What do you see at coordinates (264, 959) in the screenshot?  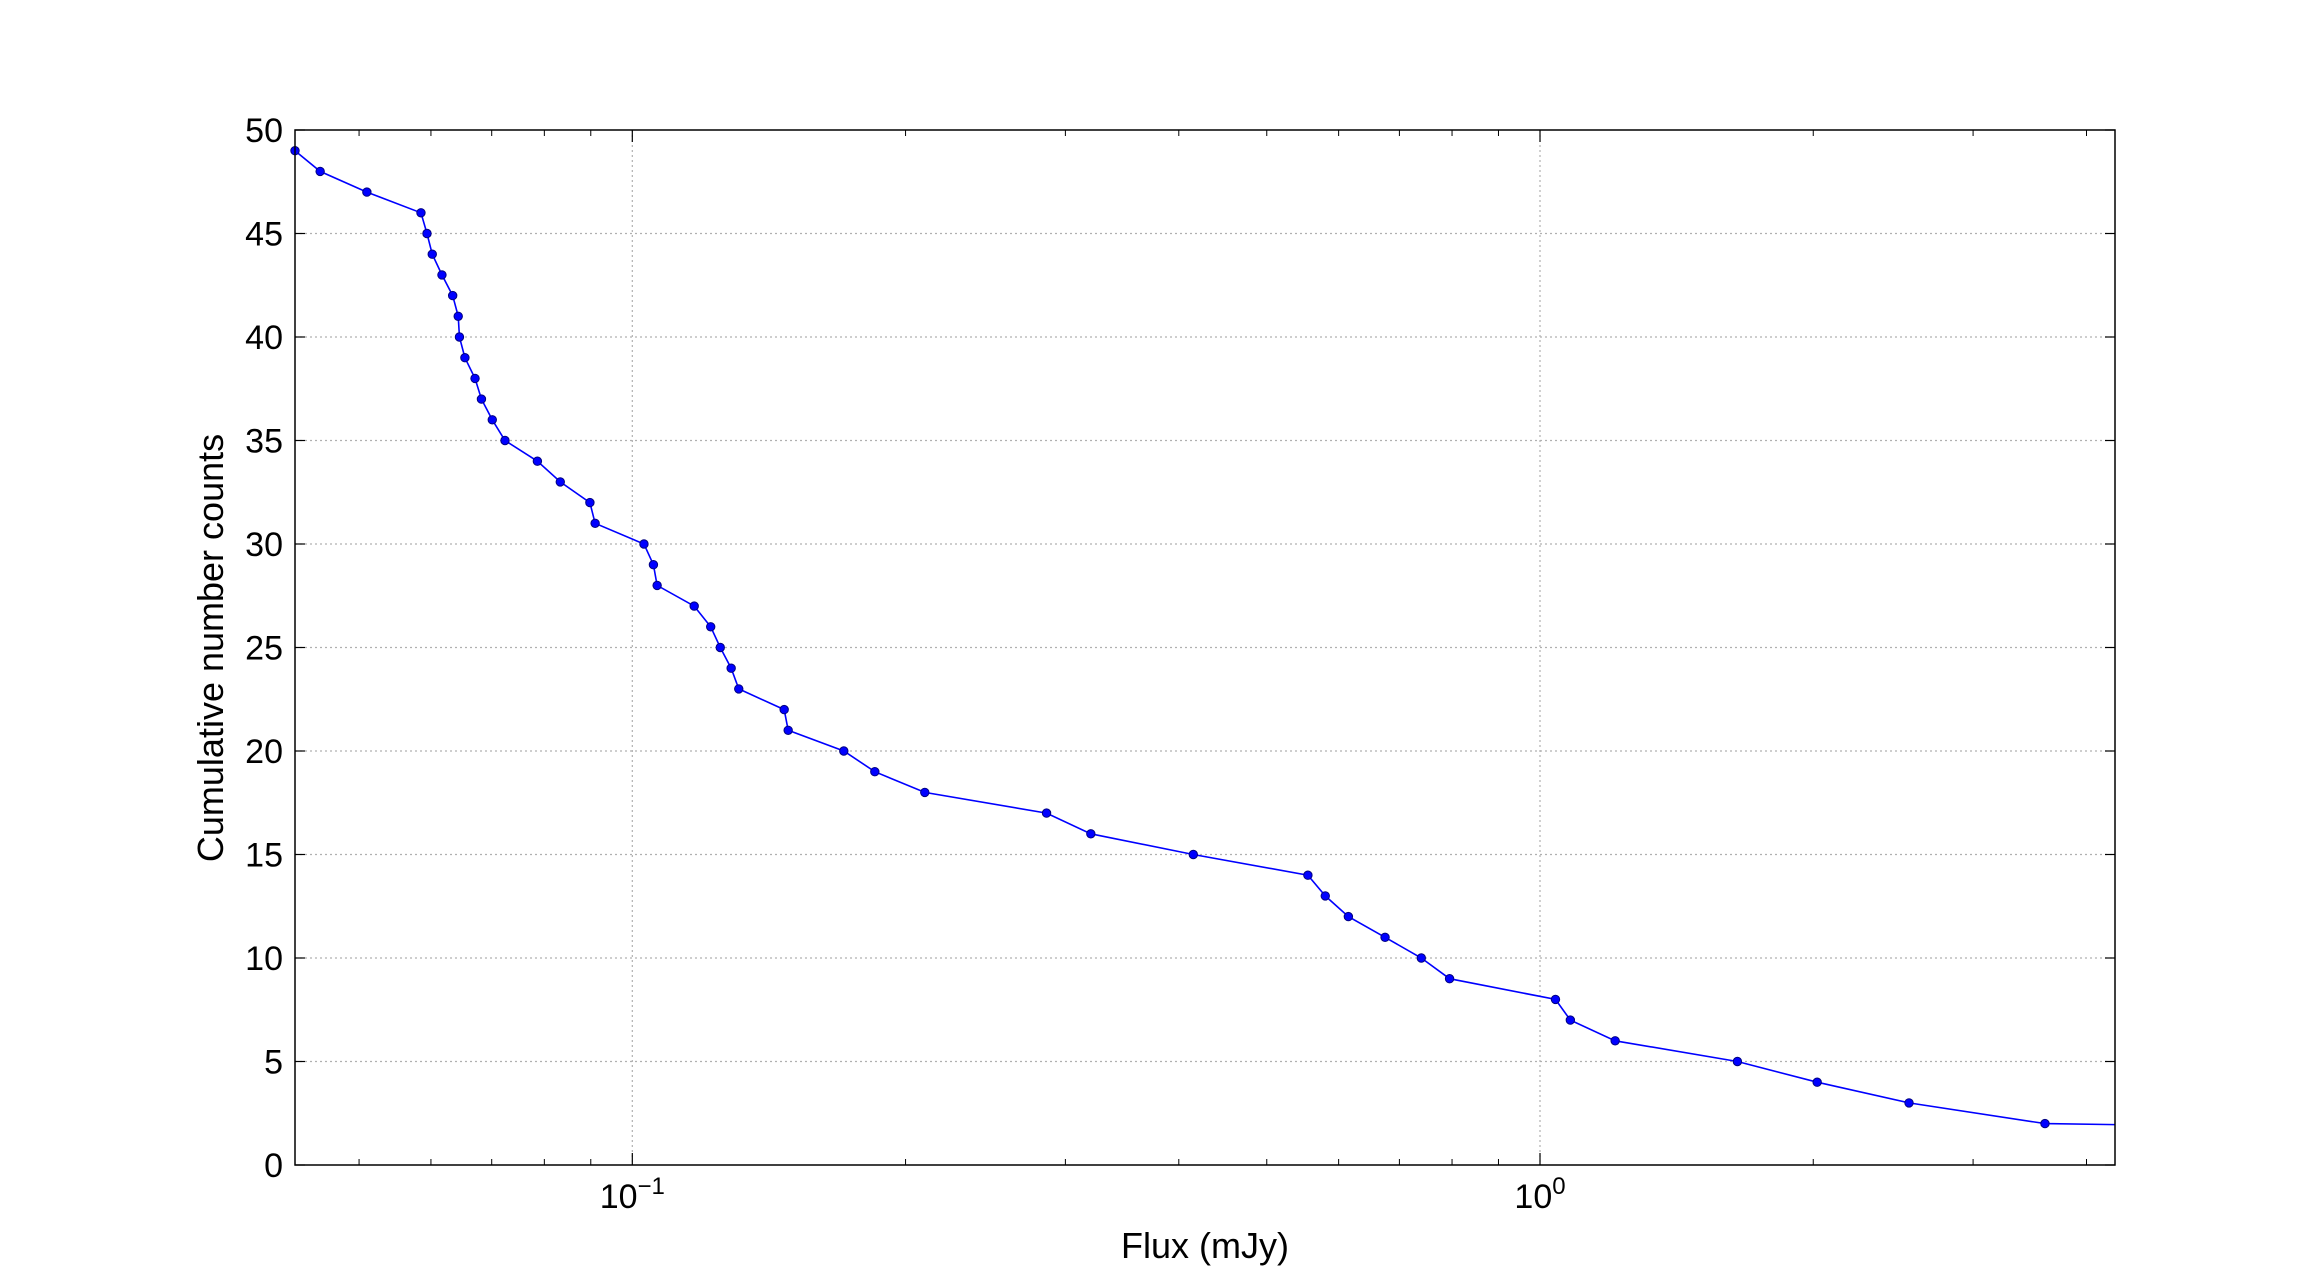 I see `y-tick-label: 10` at bounding box center [264, 959].